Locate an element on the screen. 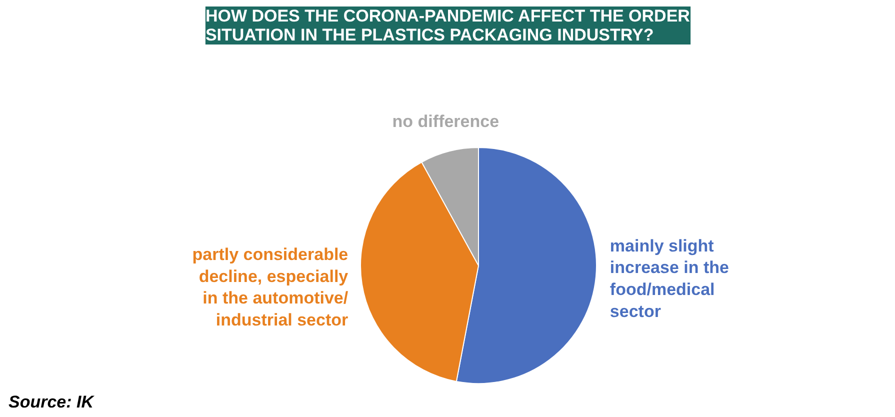 This screenshot has height=417, width=895. source-note: Source: IK is located at coordinates (52, 402).